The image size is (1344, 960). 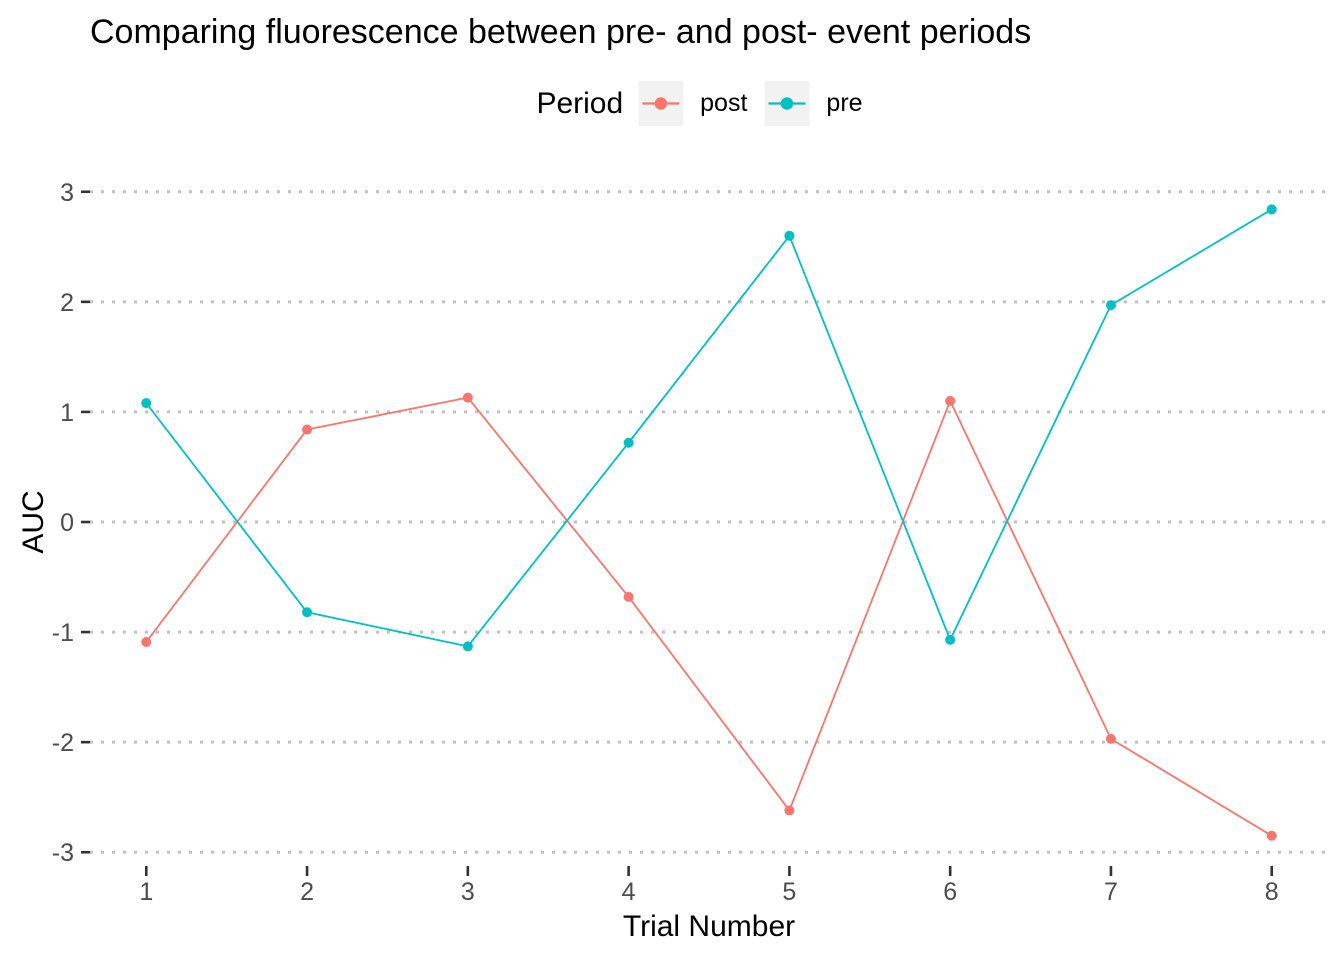 I want to click on x-axis-tick-label: 3, so click(x=468, y=892).